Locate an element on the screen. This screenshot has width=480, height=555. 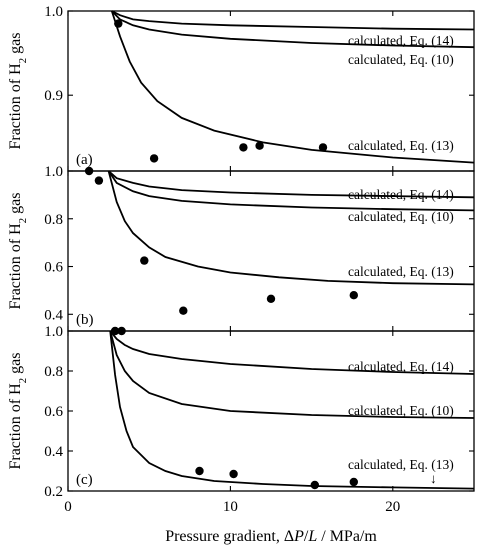
panel-label: (c) is located at coordinates (84, 480).